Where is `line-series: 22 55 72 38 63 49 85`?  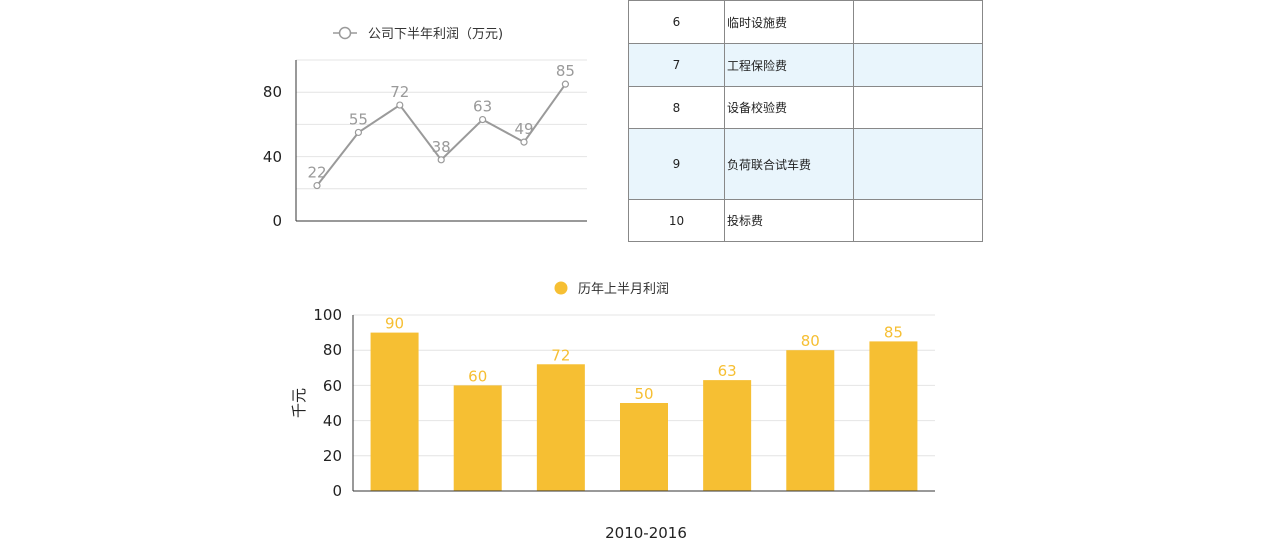
line-series: 22 55 72 38 63 49 85 is located at coordinates (441, 126).